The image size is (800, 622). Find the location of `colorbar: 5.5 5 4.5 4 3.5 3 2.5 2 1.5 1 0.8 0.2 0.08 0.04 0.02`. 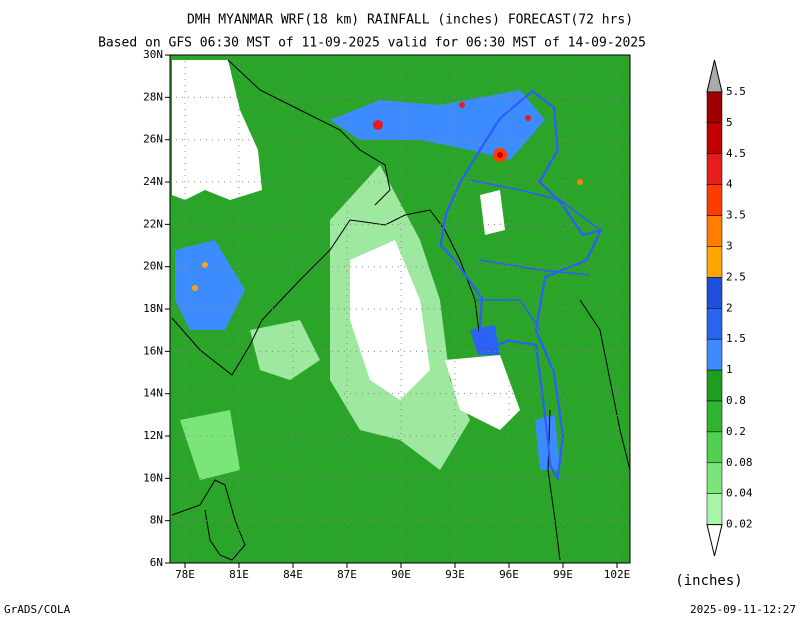

colorbar: 5.5 5 4.5 4 3.5 3 2.5 2 1.5 1 0.8 0.2 0.08 0.04 0.02 is located at coordinates (729, 308).